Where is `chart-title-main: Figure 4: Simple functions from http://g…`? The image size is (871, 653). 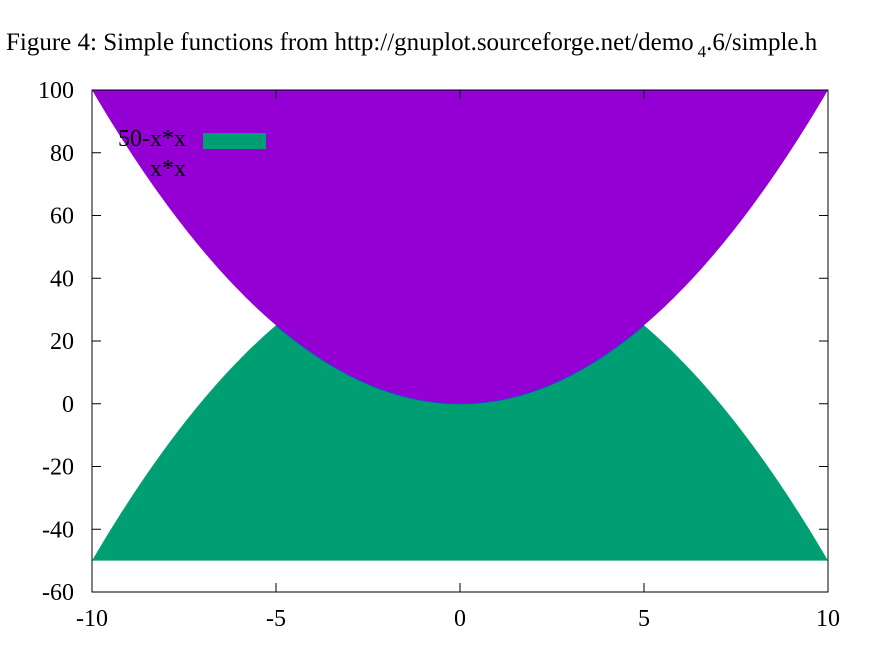
chart-title-main: Figure 4: Simple functions from http://g… is located at coordinates (350, 42).